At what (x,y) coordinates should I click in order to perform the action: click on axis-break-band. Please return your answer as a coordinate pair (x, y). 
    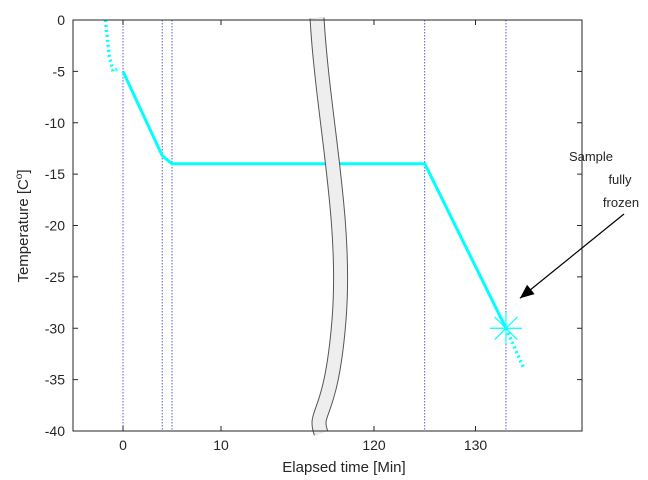
    Looking at the image, I should click on (329, 226).